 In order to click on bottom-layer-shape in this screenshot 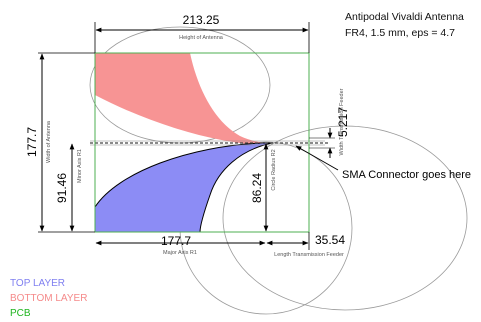, I will do `click(183, 99)`.